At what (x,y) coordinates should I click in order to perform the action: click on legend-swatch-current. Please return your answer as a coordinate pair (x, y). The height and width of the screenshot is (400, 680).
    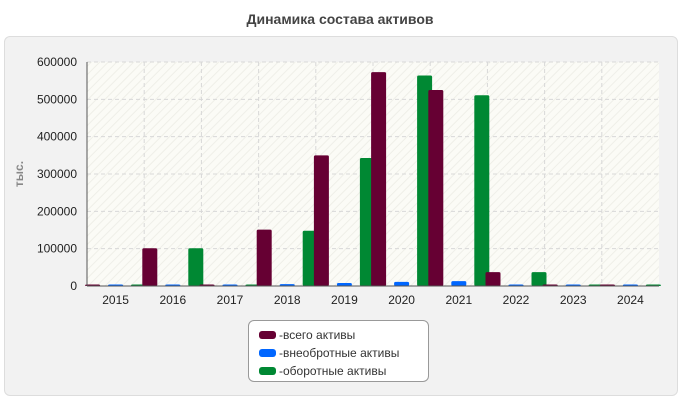
    Looking at the image, I should click on (267, 371).